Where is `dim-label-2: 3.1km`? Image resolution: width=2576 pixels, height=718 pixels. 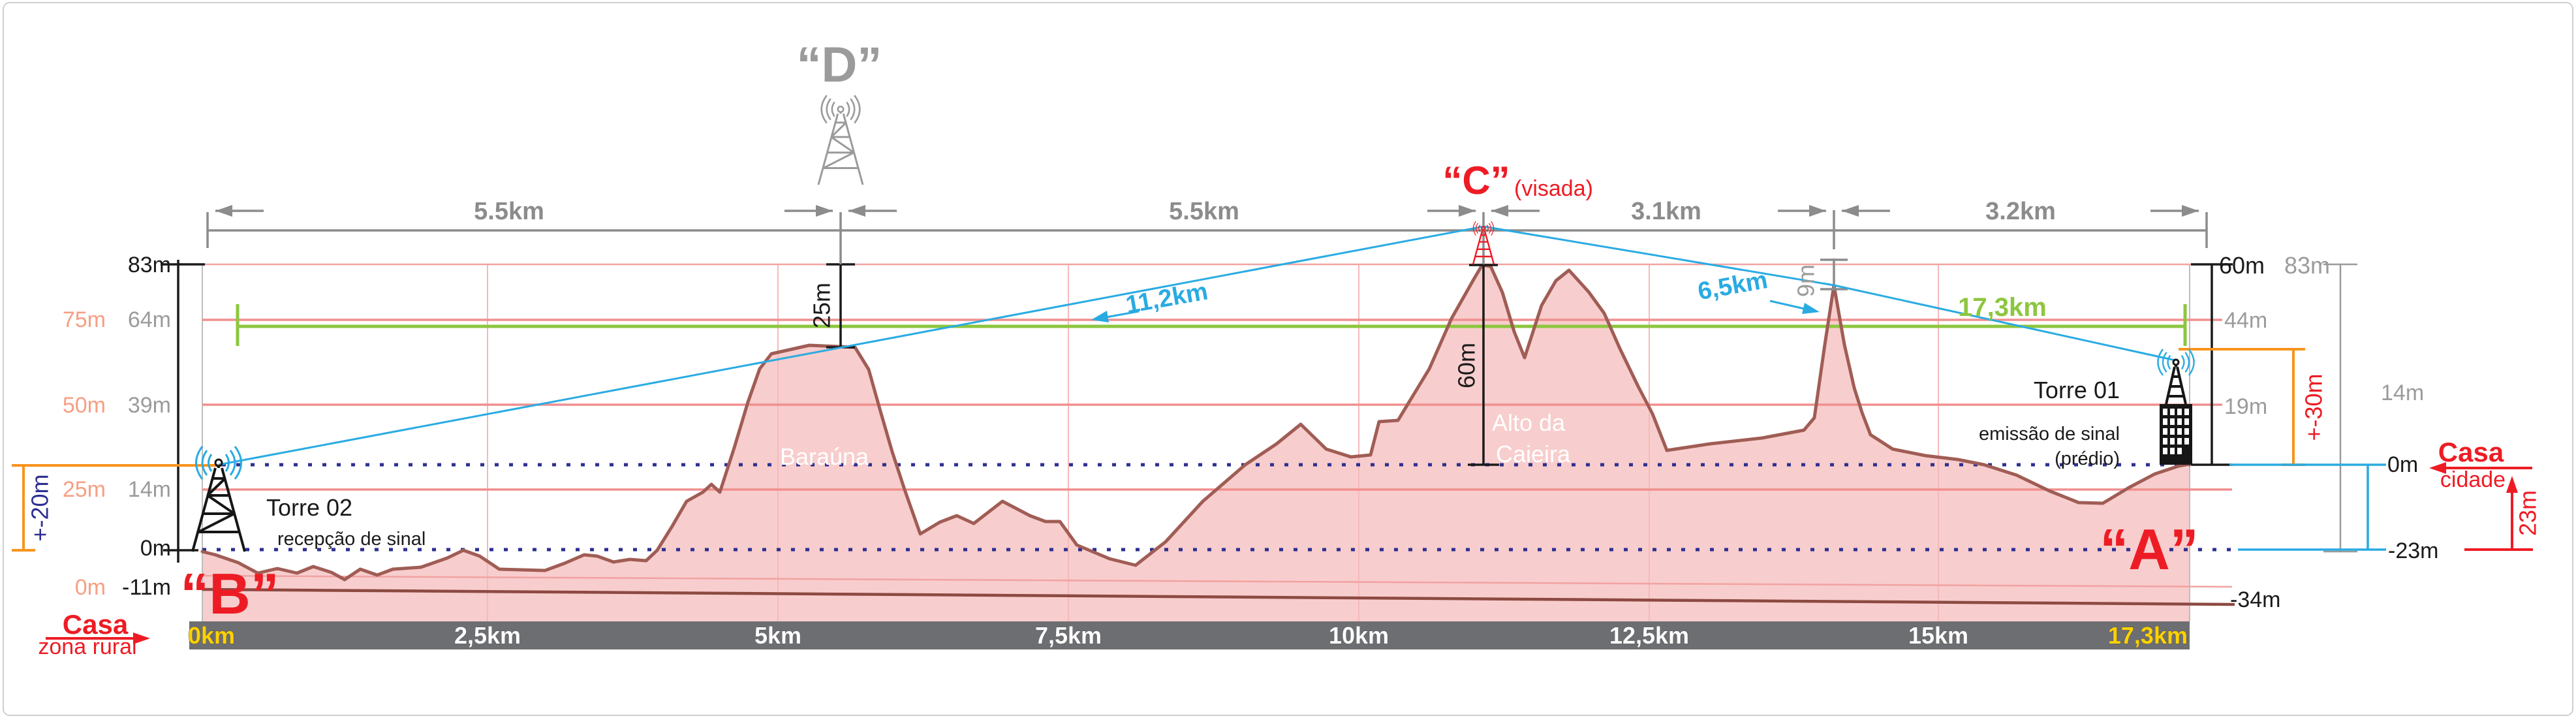 dim-label-2: 3.1km is located at coordinates (1666, 211).